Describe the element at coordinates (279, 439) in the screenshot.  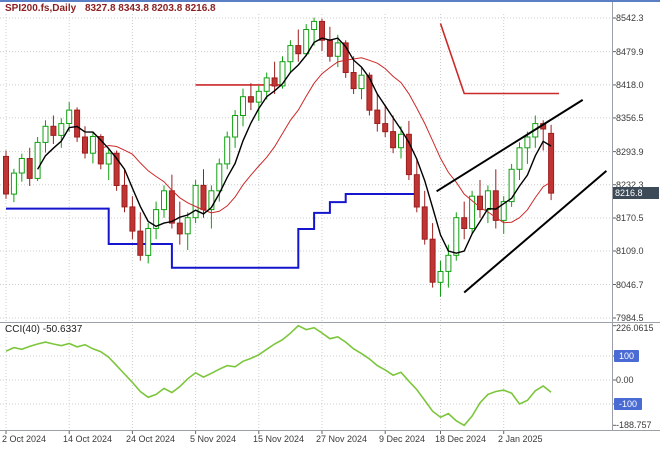
I see `time-axis-label: 15 Nov 2024` at that location.